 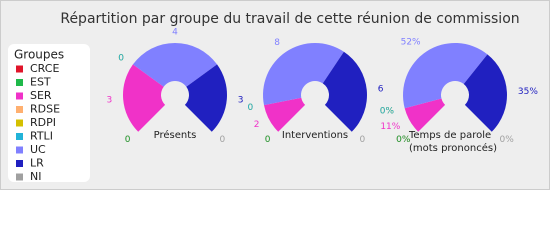 What do you see at coordinates (381, 89) in the screenshot?
I see `value-label: 6` at bounding box center [381, 89].